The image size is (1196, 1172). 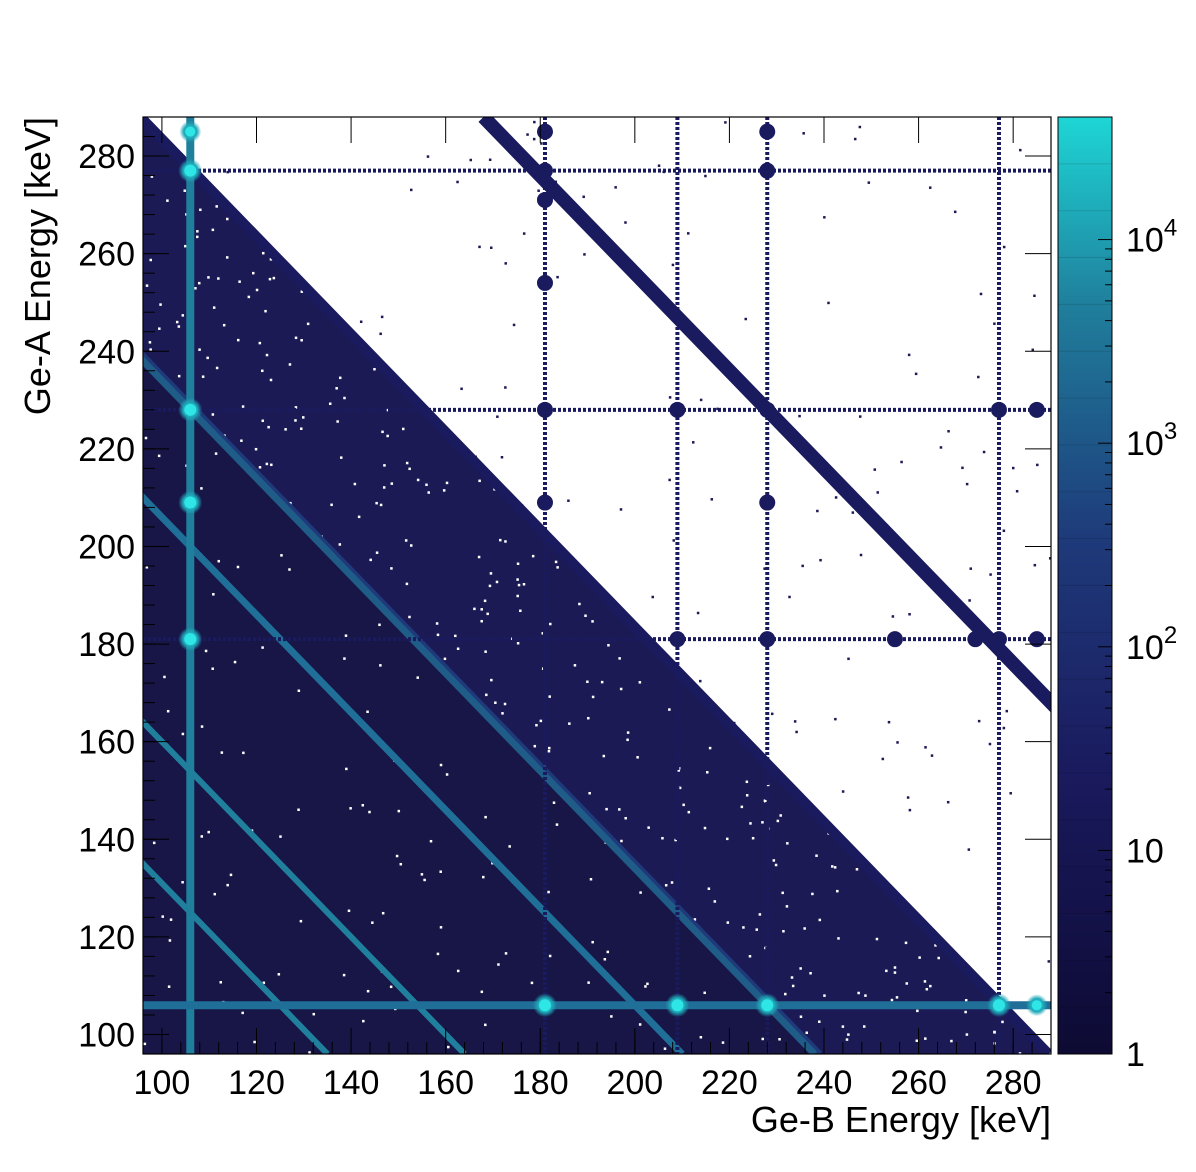 What do you see at coordinates (1085, 585) in the screenshot?
I see `colorbar-gradient` at bounding box center [1085, 585].